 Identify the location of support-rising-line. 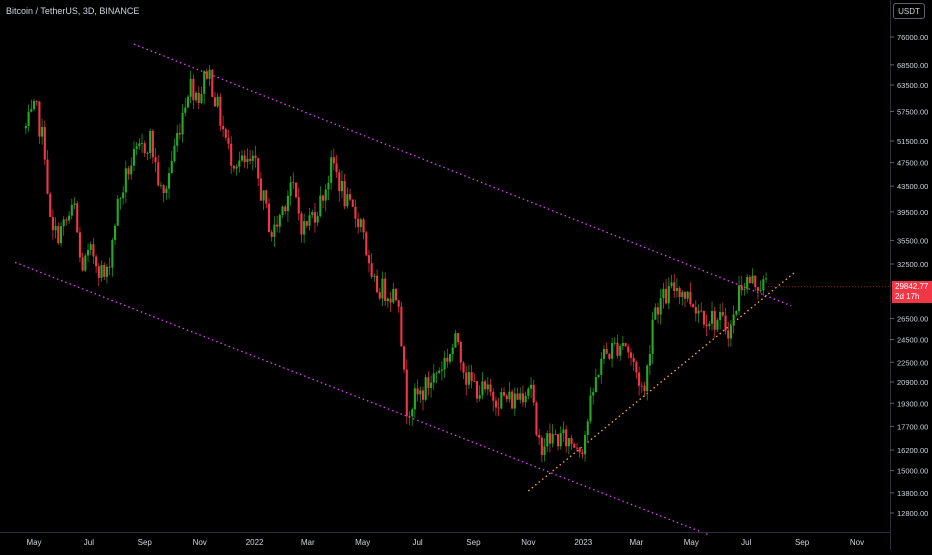
(662, 381).